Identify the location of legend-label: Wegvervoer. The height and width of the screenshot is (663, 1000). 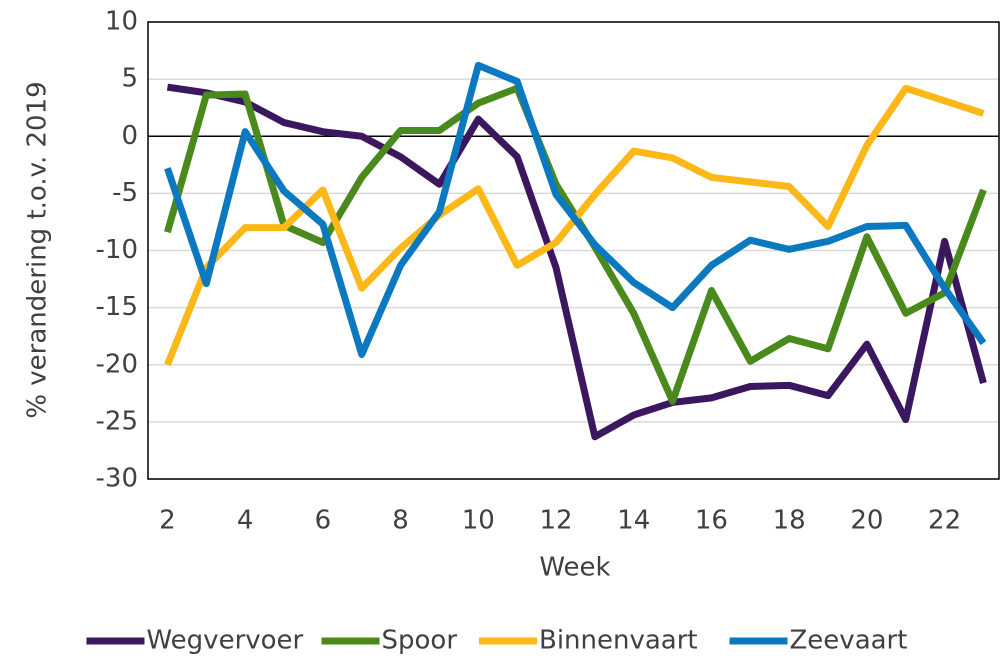
(225, 641).